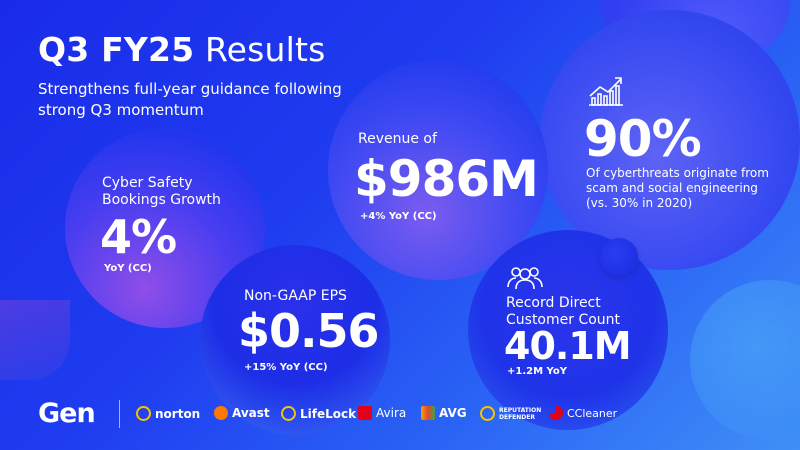  I want to click on brand-lifelock: LifeLock, so click(318, 413).